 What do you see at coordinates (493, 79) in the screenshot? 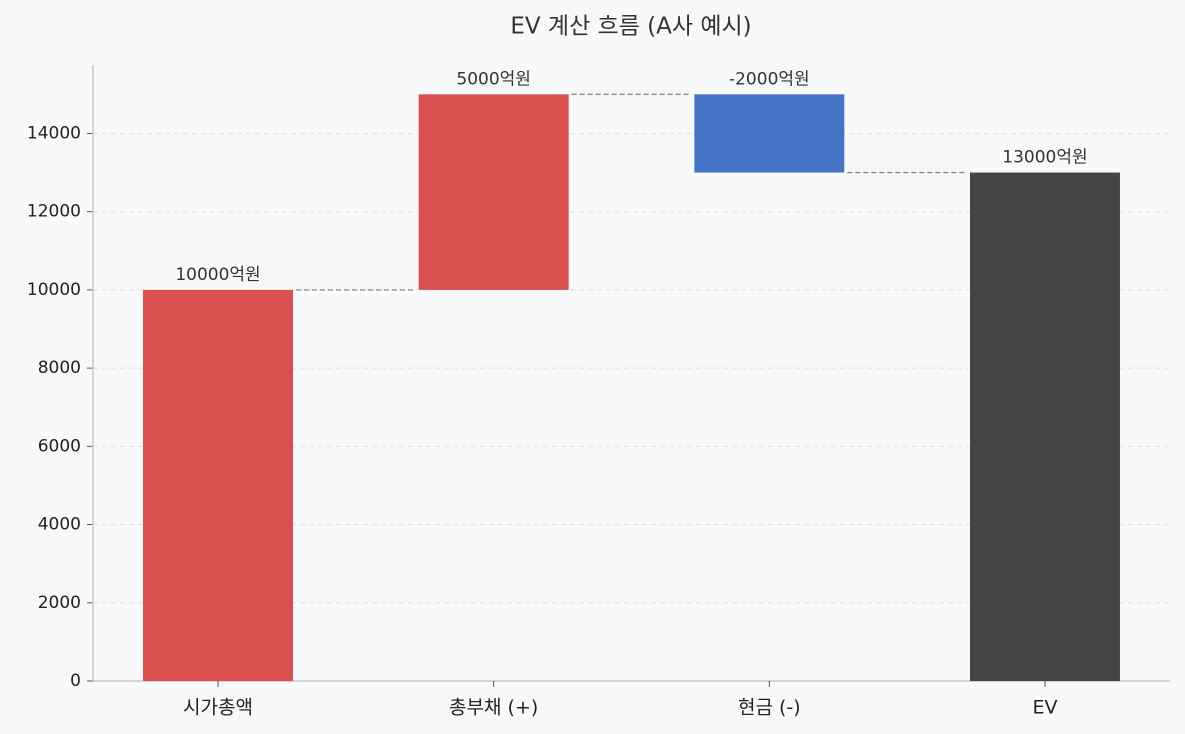
I see `value-label: 5000억원` at bounding box center [493, 79].